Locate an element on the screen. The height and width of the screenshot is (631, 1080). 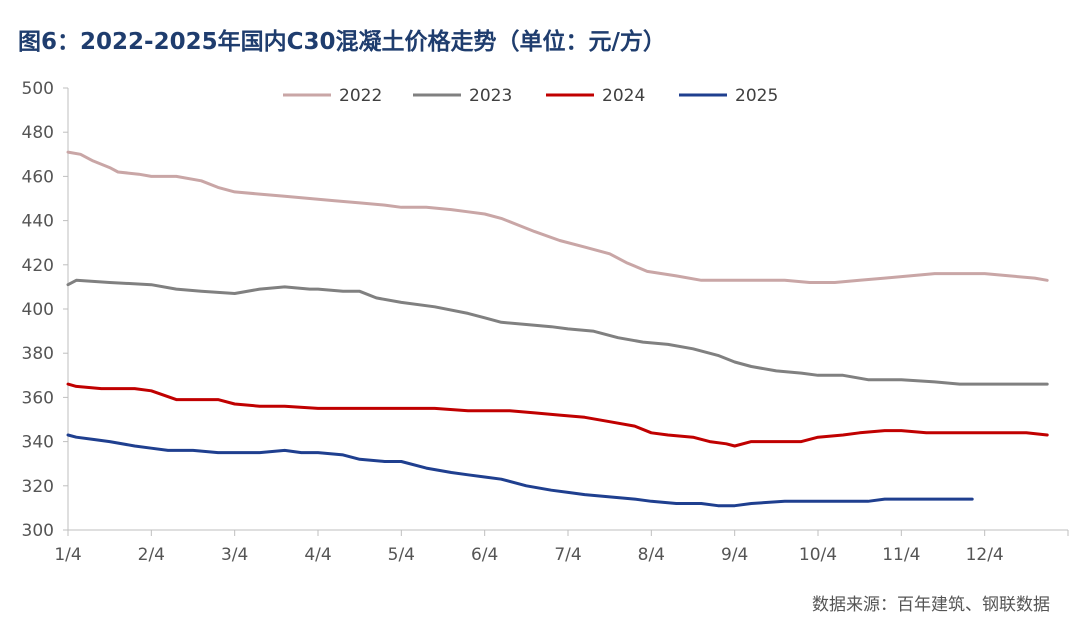
legend-label-2023: 2023 is located at coordinates (490, 96).